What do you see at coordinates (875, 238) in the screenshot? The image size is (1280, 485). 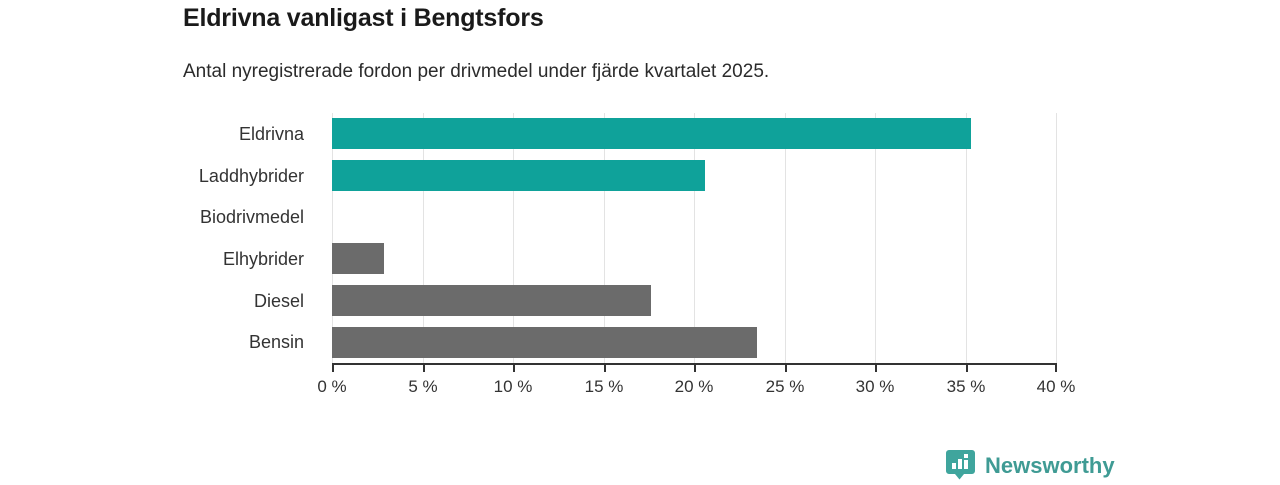 I see `gridline-30-pct` at bounding box center [875, 238].